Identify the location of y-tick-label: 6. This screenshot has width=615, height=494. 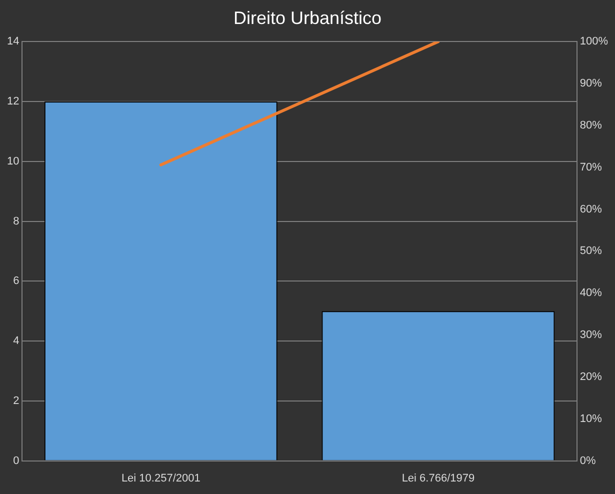
(16, 281).